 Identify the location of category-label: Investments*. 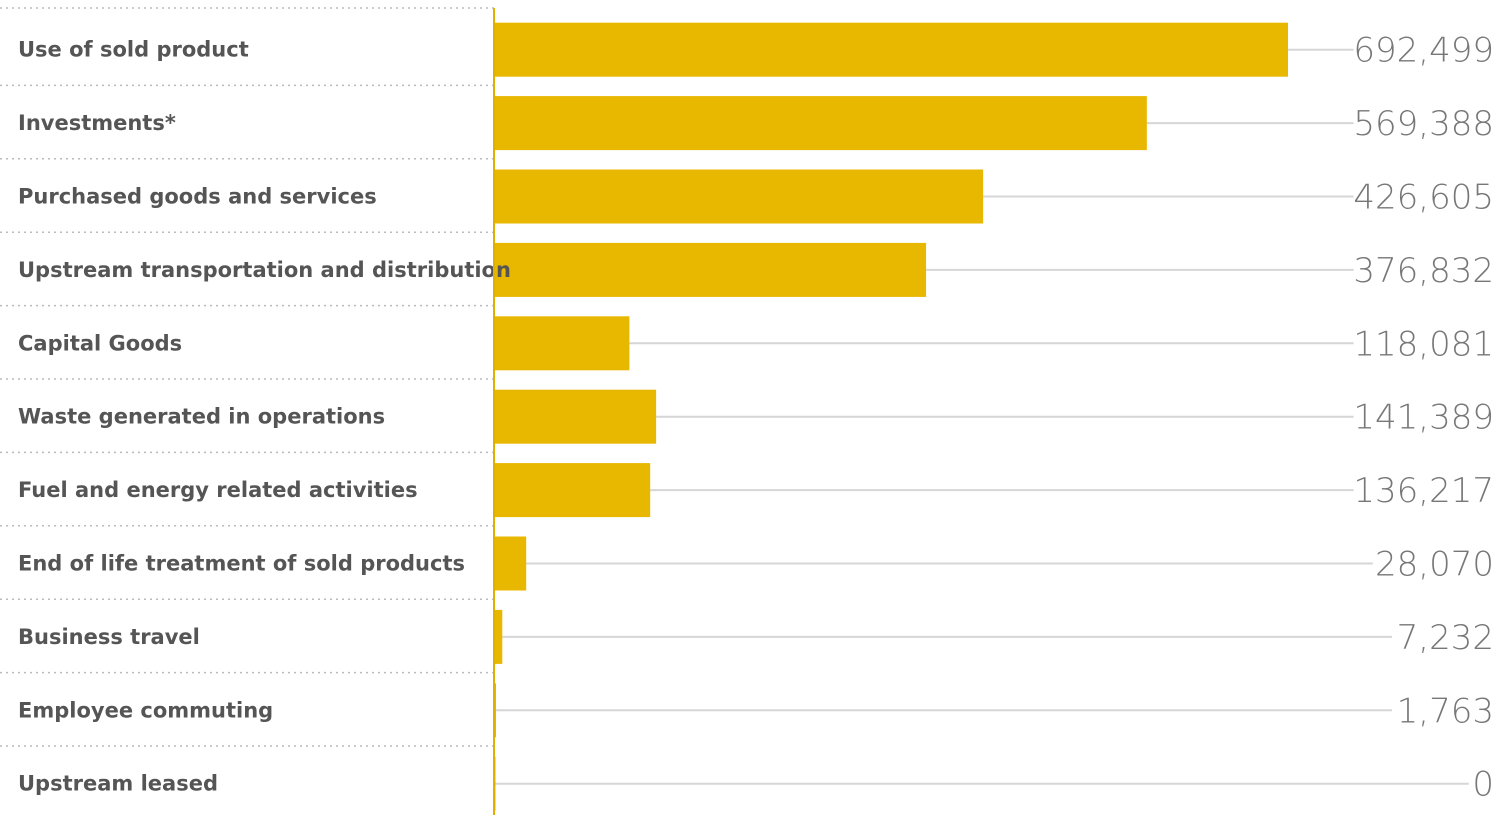
(97, 123).